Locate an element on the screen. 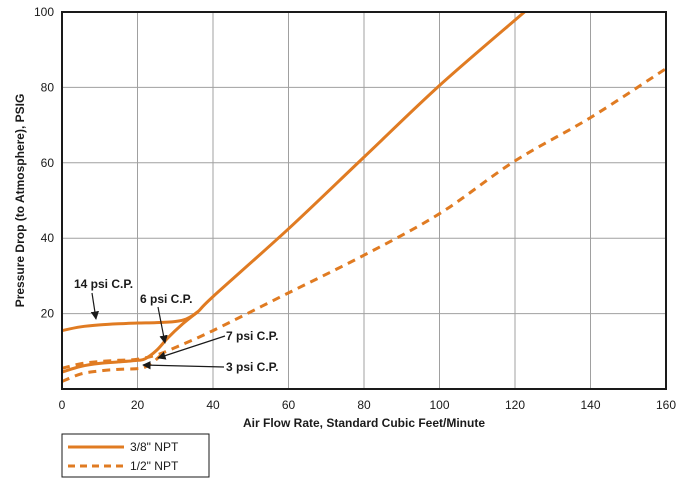 This screenshot has width=690, height=485. series-line-6-psi-c-p- is located at coordinates (130, 342).